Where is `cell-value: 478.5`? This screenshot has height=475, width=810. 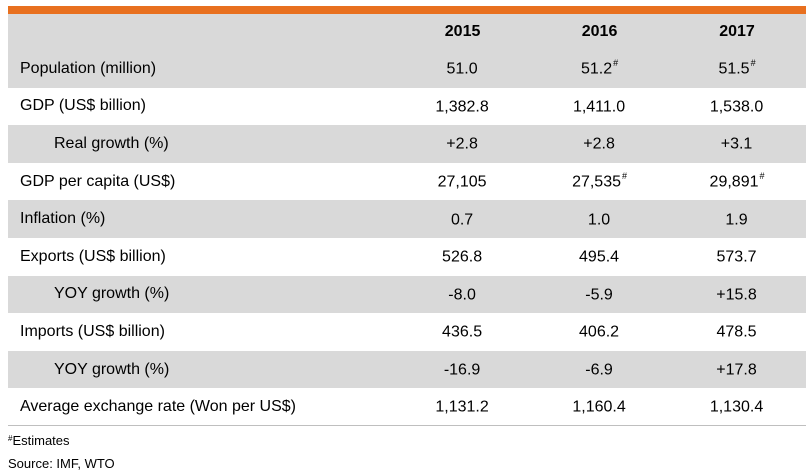 cell-value: 478.5 is located at coordinates (736, 332).